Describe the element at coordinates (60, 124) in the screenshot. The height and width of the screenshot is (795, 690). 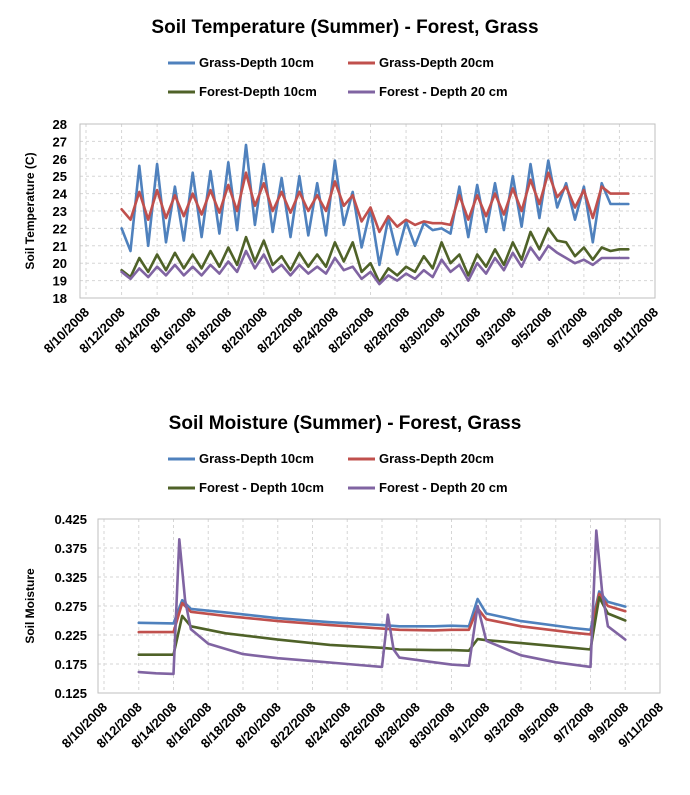
I see `temperature-y-tick-label: 28` at that location.